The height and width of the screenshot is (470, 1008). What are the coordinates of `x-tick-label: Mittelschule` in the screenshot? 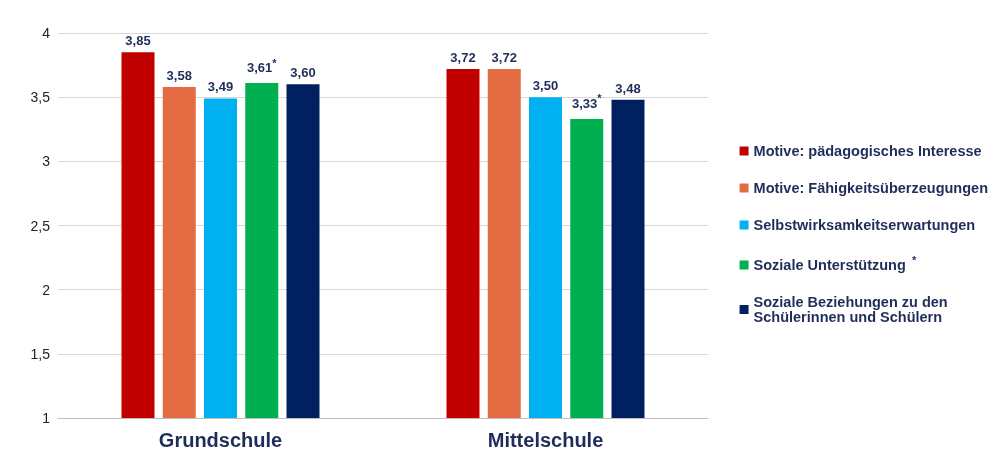 It's located at (545, 440).